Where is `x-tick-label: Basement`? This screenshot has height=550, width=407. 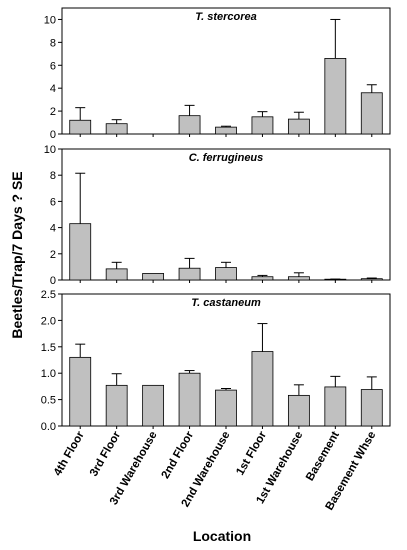 x-tick-label: Basement is located at coordinates (323, 456).